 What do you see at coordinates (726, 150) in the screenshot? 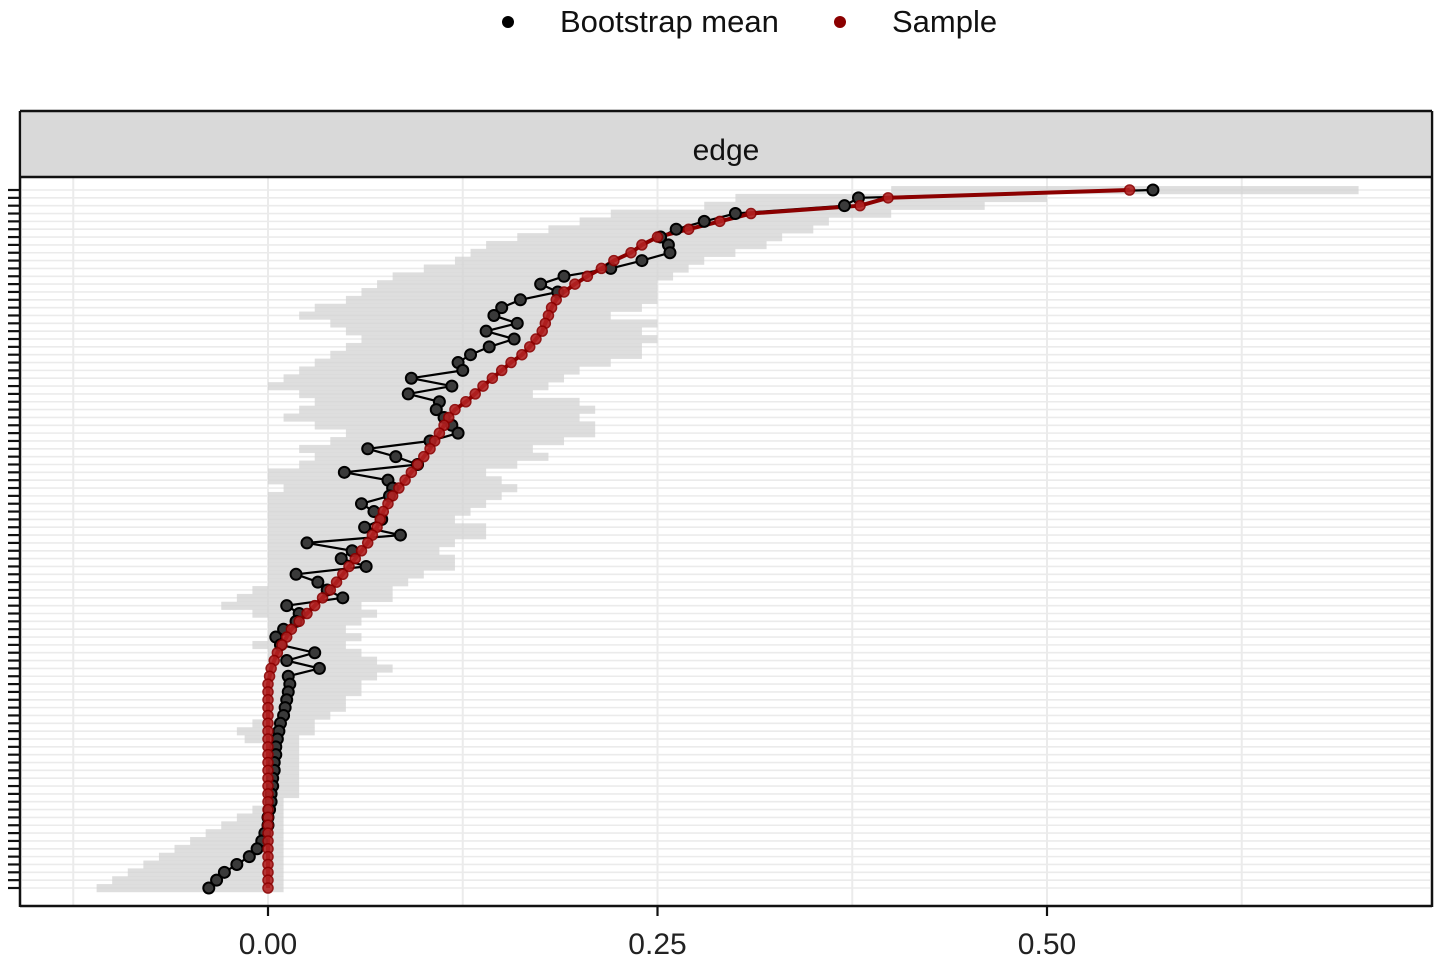
I see `facet-strip-label: edge` at bounding box center [726, 150].